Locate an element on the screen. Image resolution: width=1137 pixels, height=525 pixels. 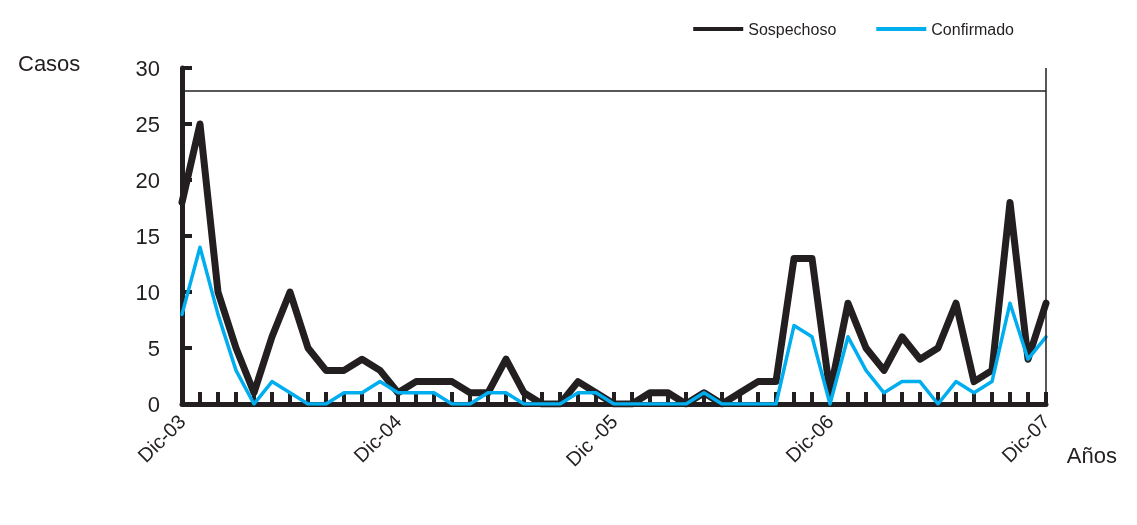
y-tick-label: 5 is located at coordinates (153, 348).